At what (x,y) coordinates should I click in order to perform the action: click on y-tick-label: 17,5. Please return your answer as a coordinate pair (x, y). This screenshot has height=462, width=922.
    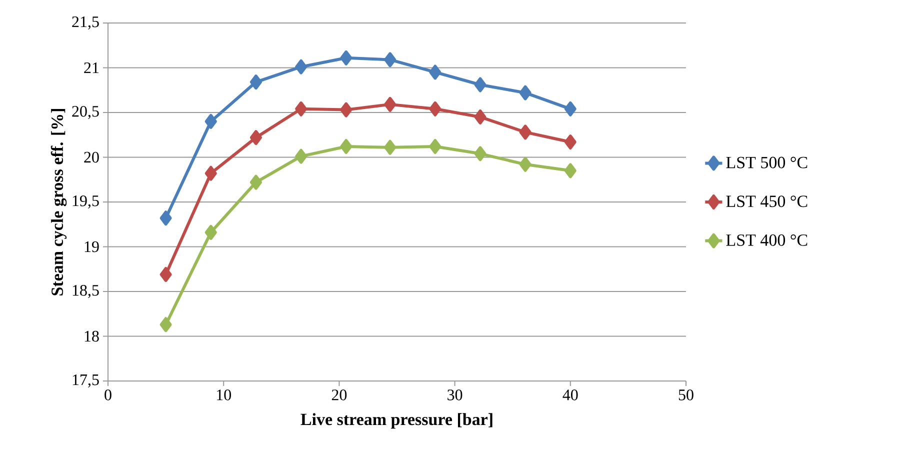
    Looking at the image, I should click on (85, 381).